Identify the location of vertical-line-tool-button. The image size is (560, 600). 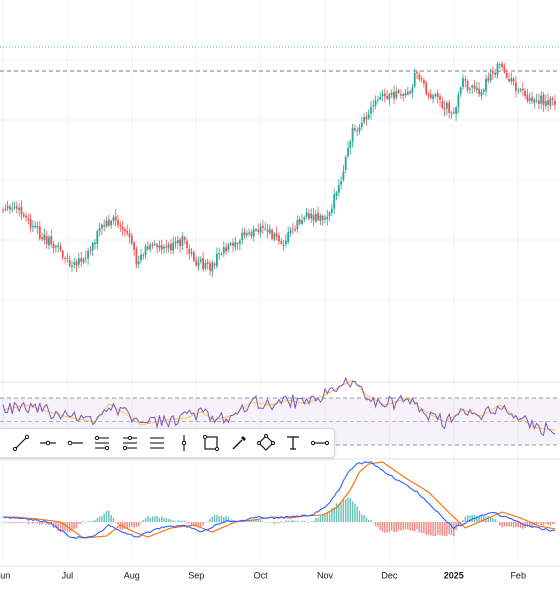
(184, 443).